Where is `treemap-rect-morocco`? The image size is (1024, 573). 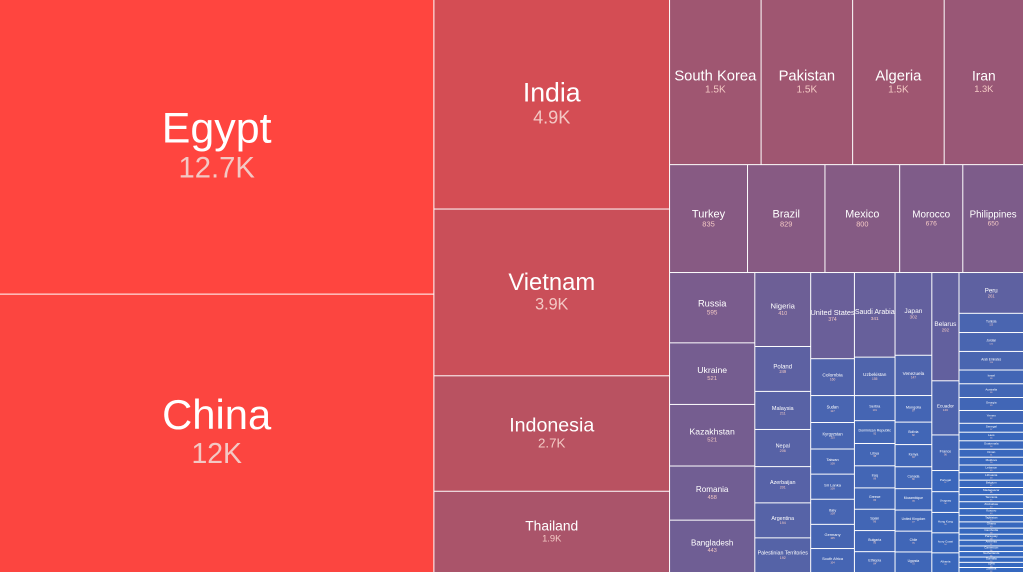 treemap-rect-morocco is located at coordinates (931, 219).